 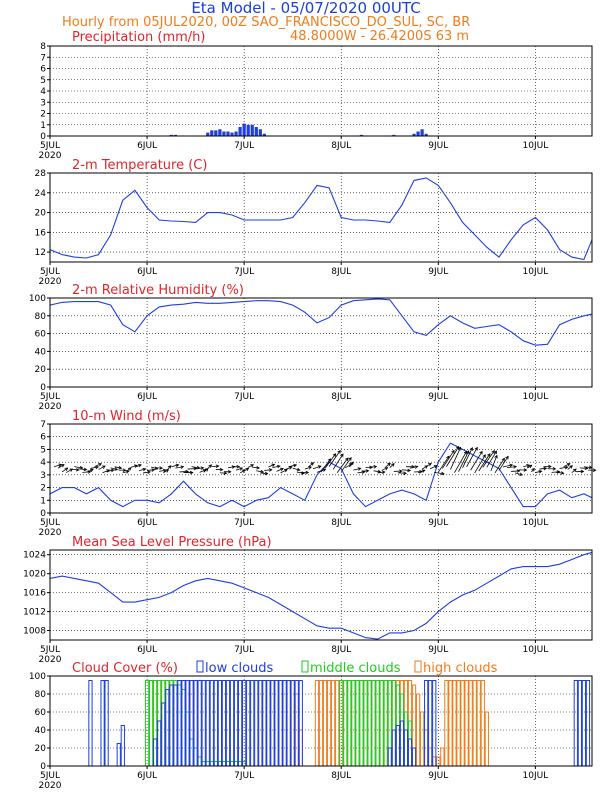 What do you see at coordinates (43, 767) in the screenshot?
I see `y-tick-label: 0` at bounding box center [43, 767].